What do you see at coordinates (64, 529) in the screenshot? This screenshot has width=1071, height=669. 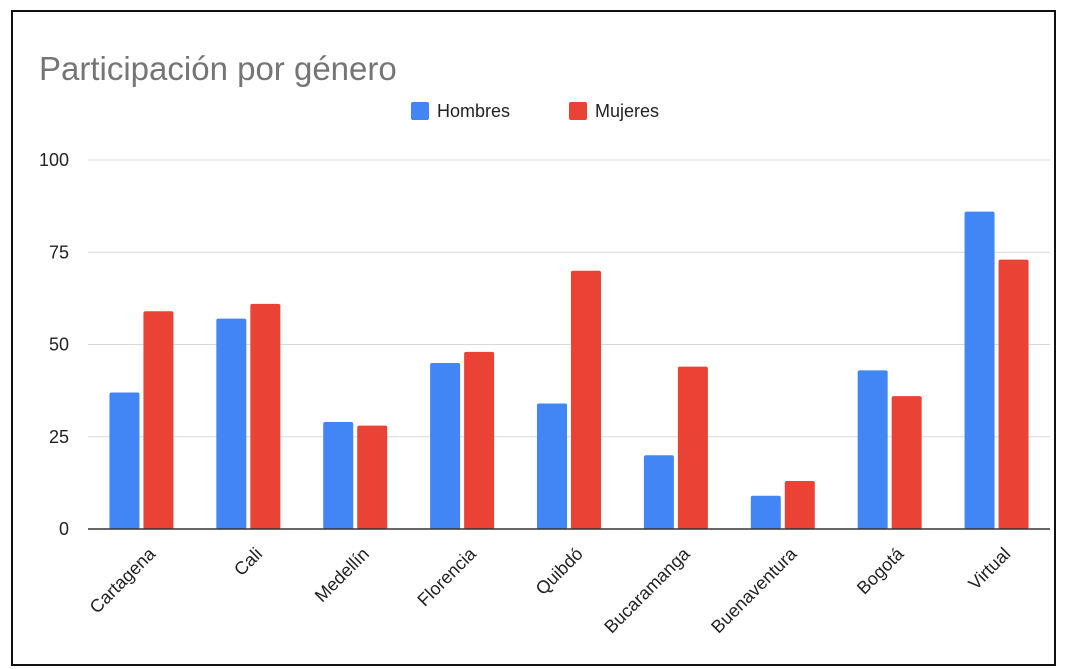 I see `y-tick-label: 0` at bounding box center [64, 529].